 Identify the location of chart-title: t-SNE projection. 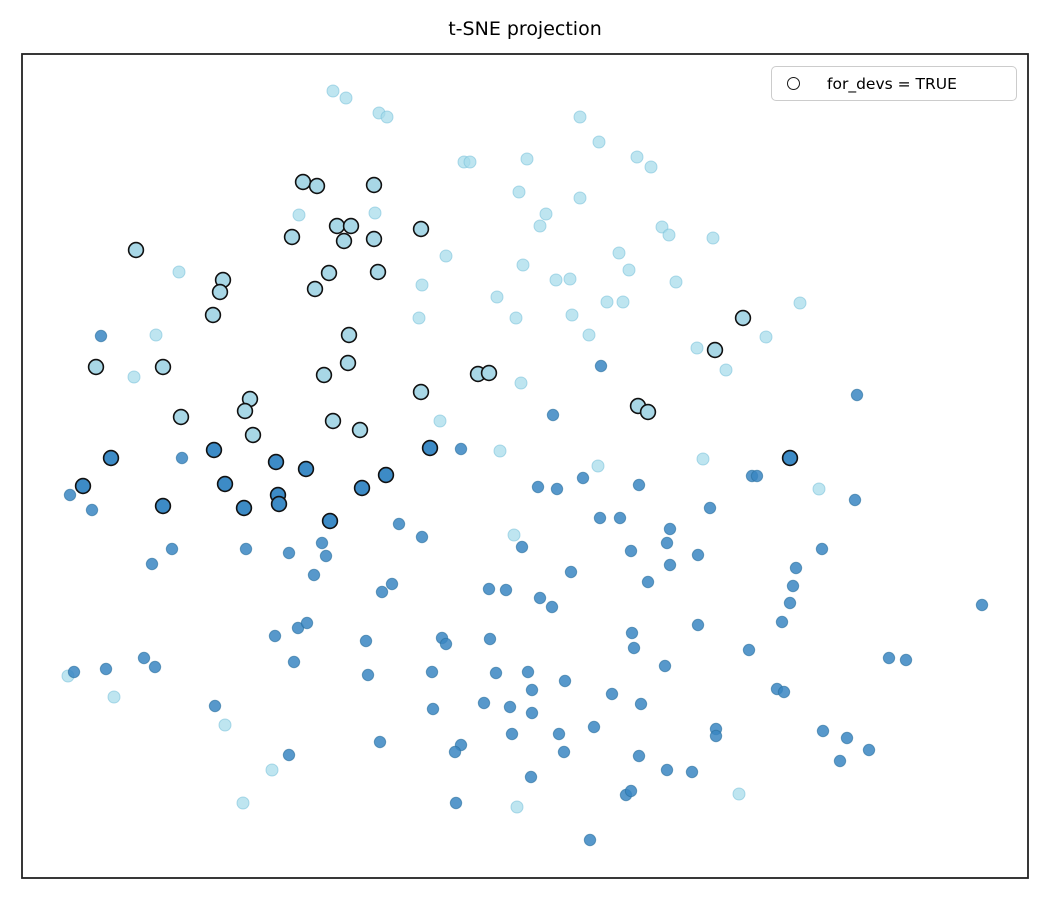
(525, 29).